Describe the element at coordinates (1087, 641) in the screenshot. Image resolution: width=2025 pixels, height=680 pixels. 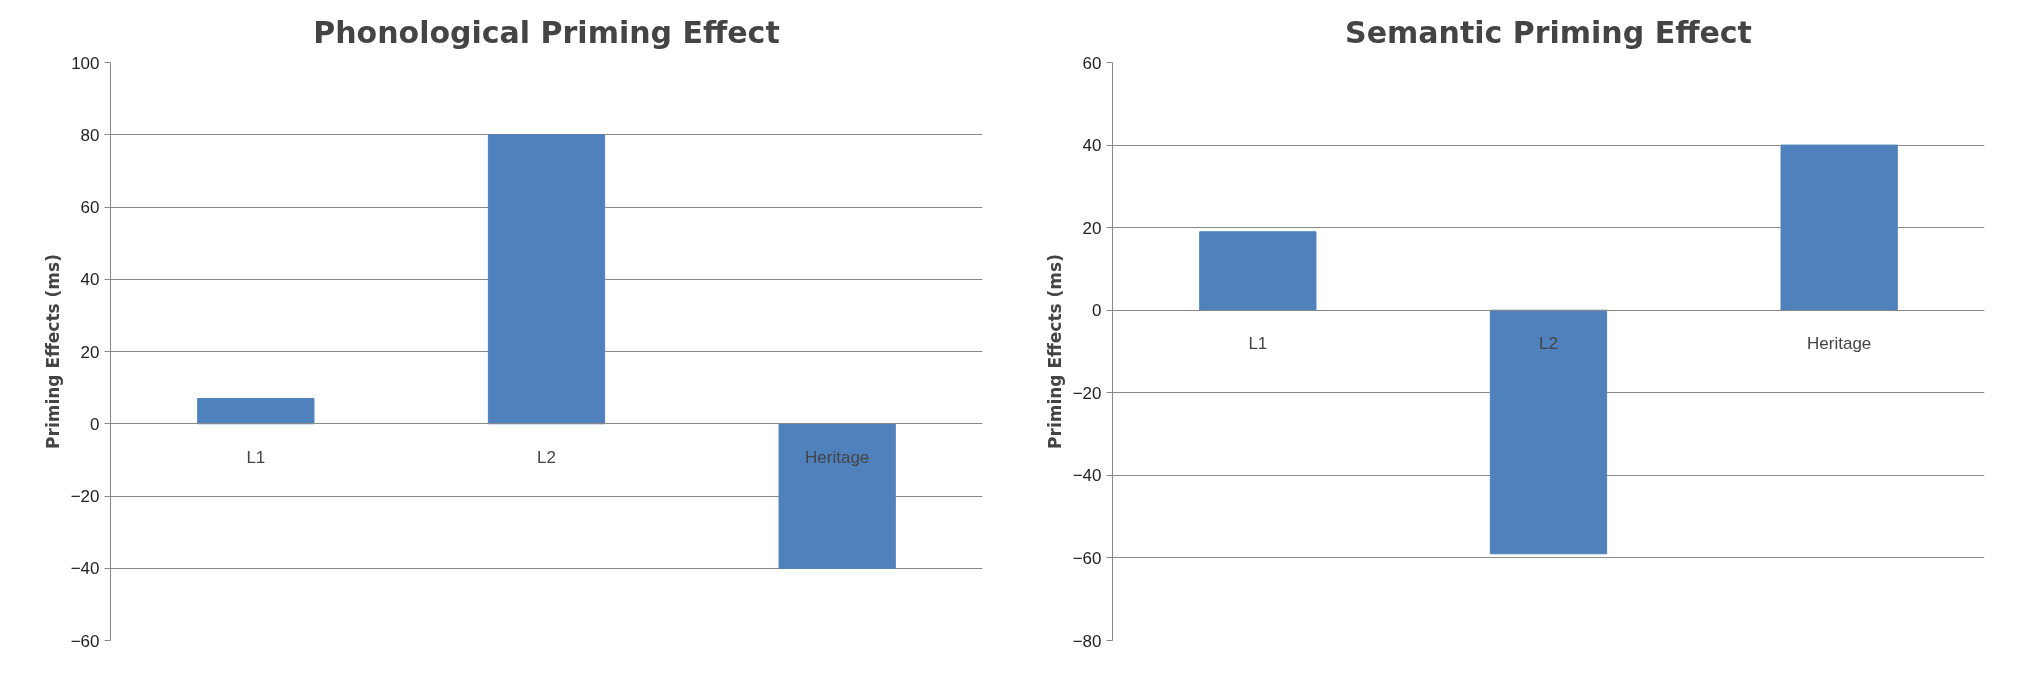
I see `y-tick-label: −80` at that location.